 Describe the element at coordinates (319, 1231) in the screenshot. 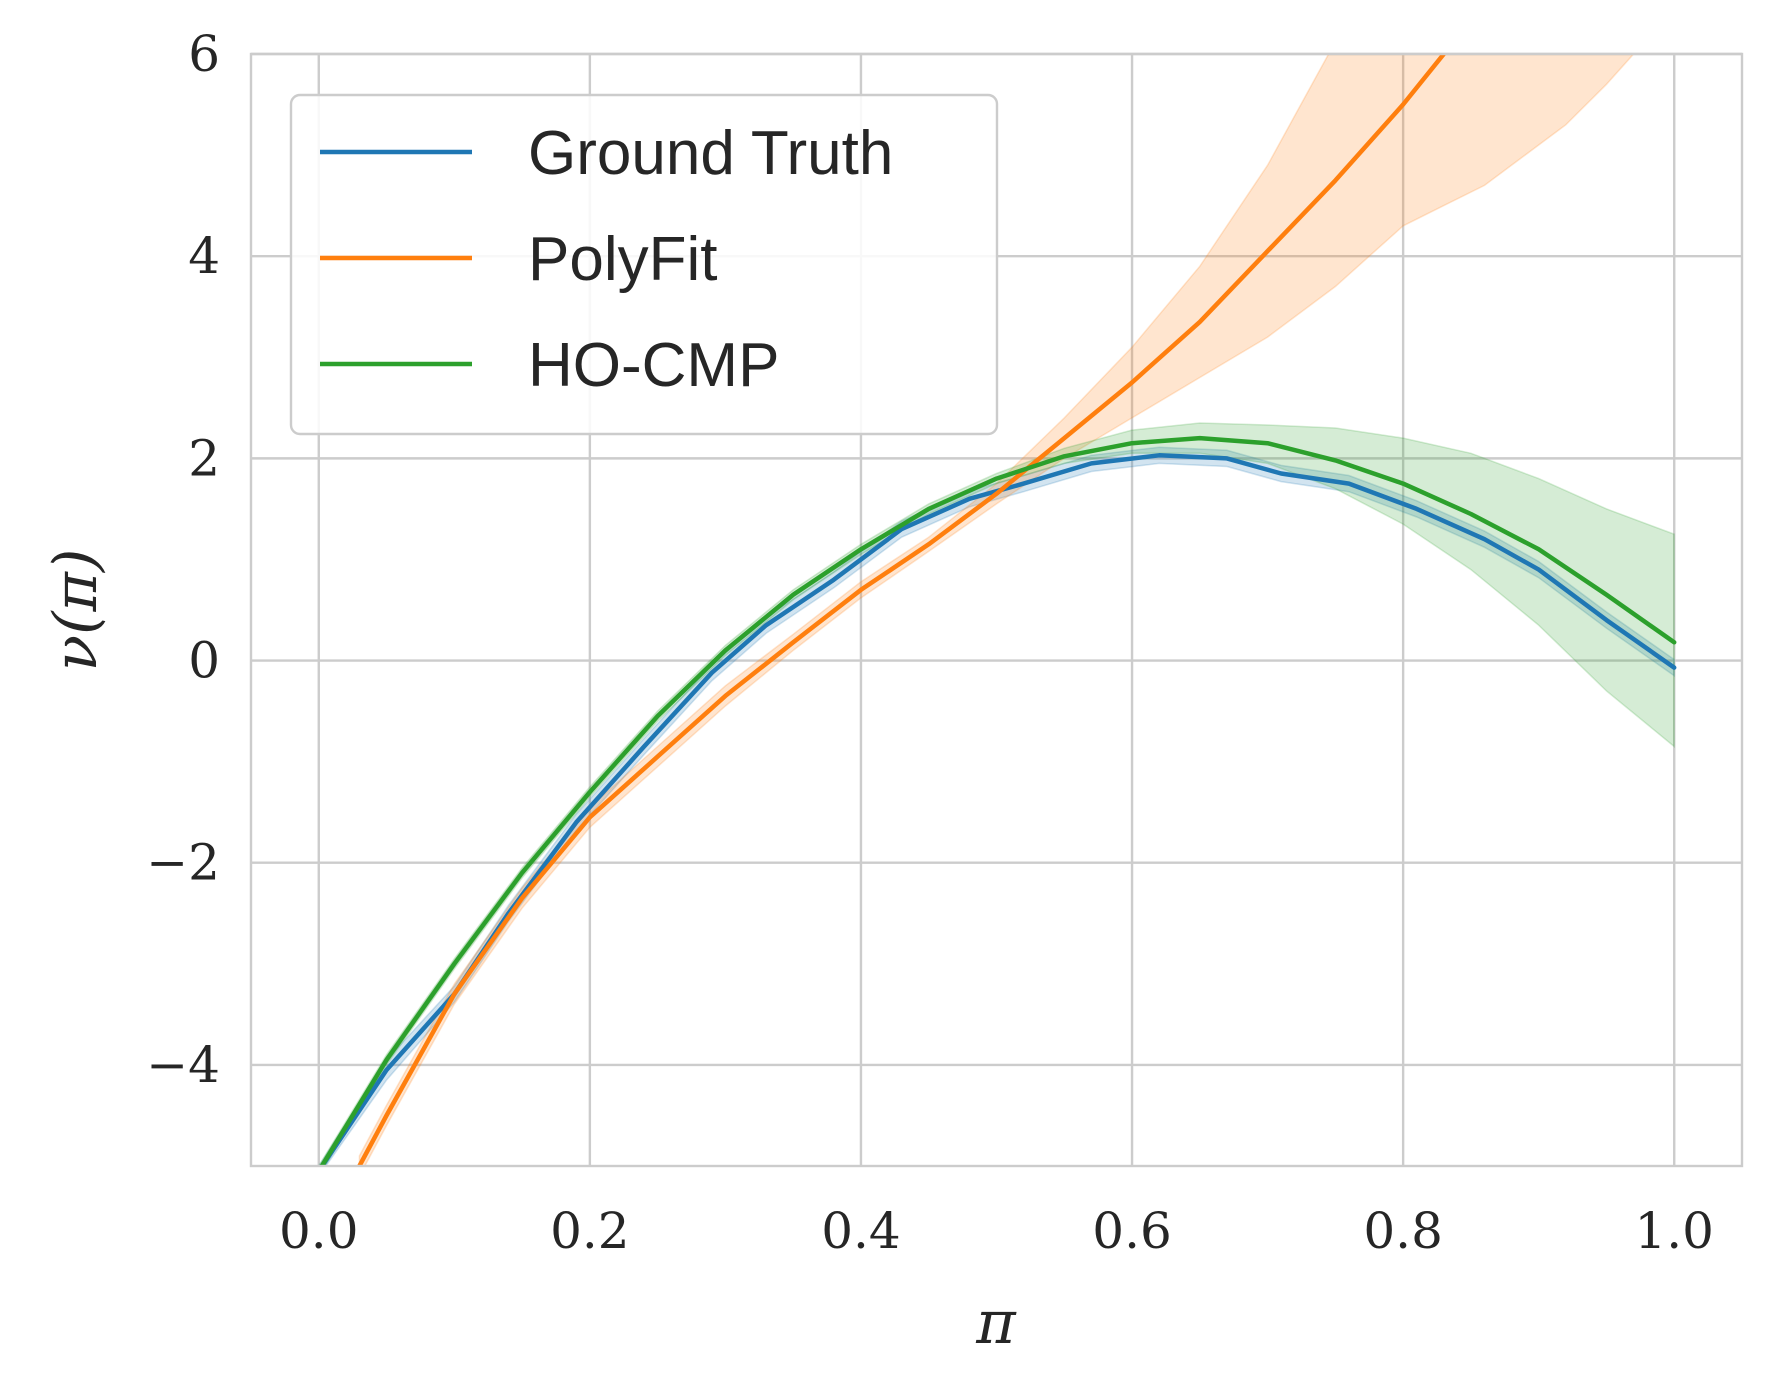

I see `x-tick-label: 0.0` at that location.